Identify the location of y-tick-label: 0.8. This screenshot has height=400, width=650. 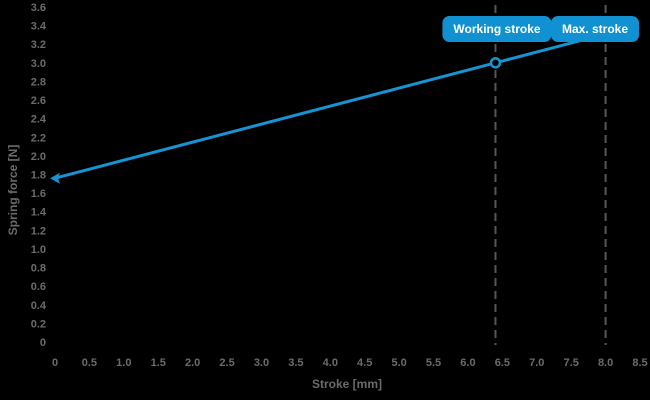
(38, 269).